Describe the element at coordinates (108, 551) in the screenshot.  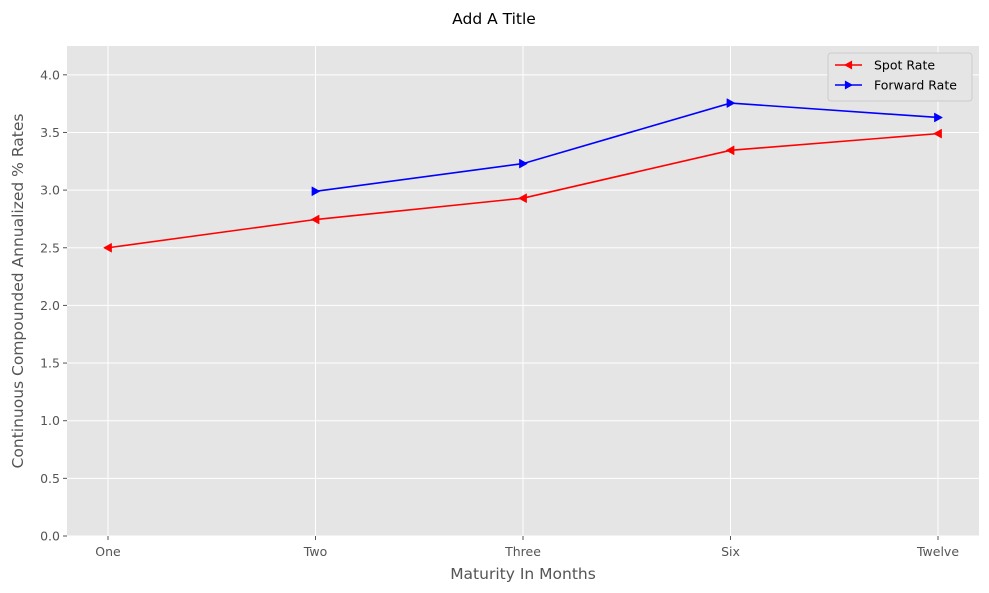
I see `x-tick-label: One` at that location.